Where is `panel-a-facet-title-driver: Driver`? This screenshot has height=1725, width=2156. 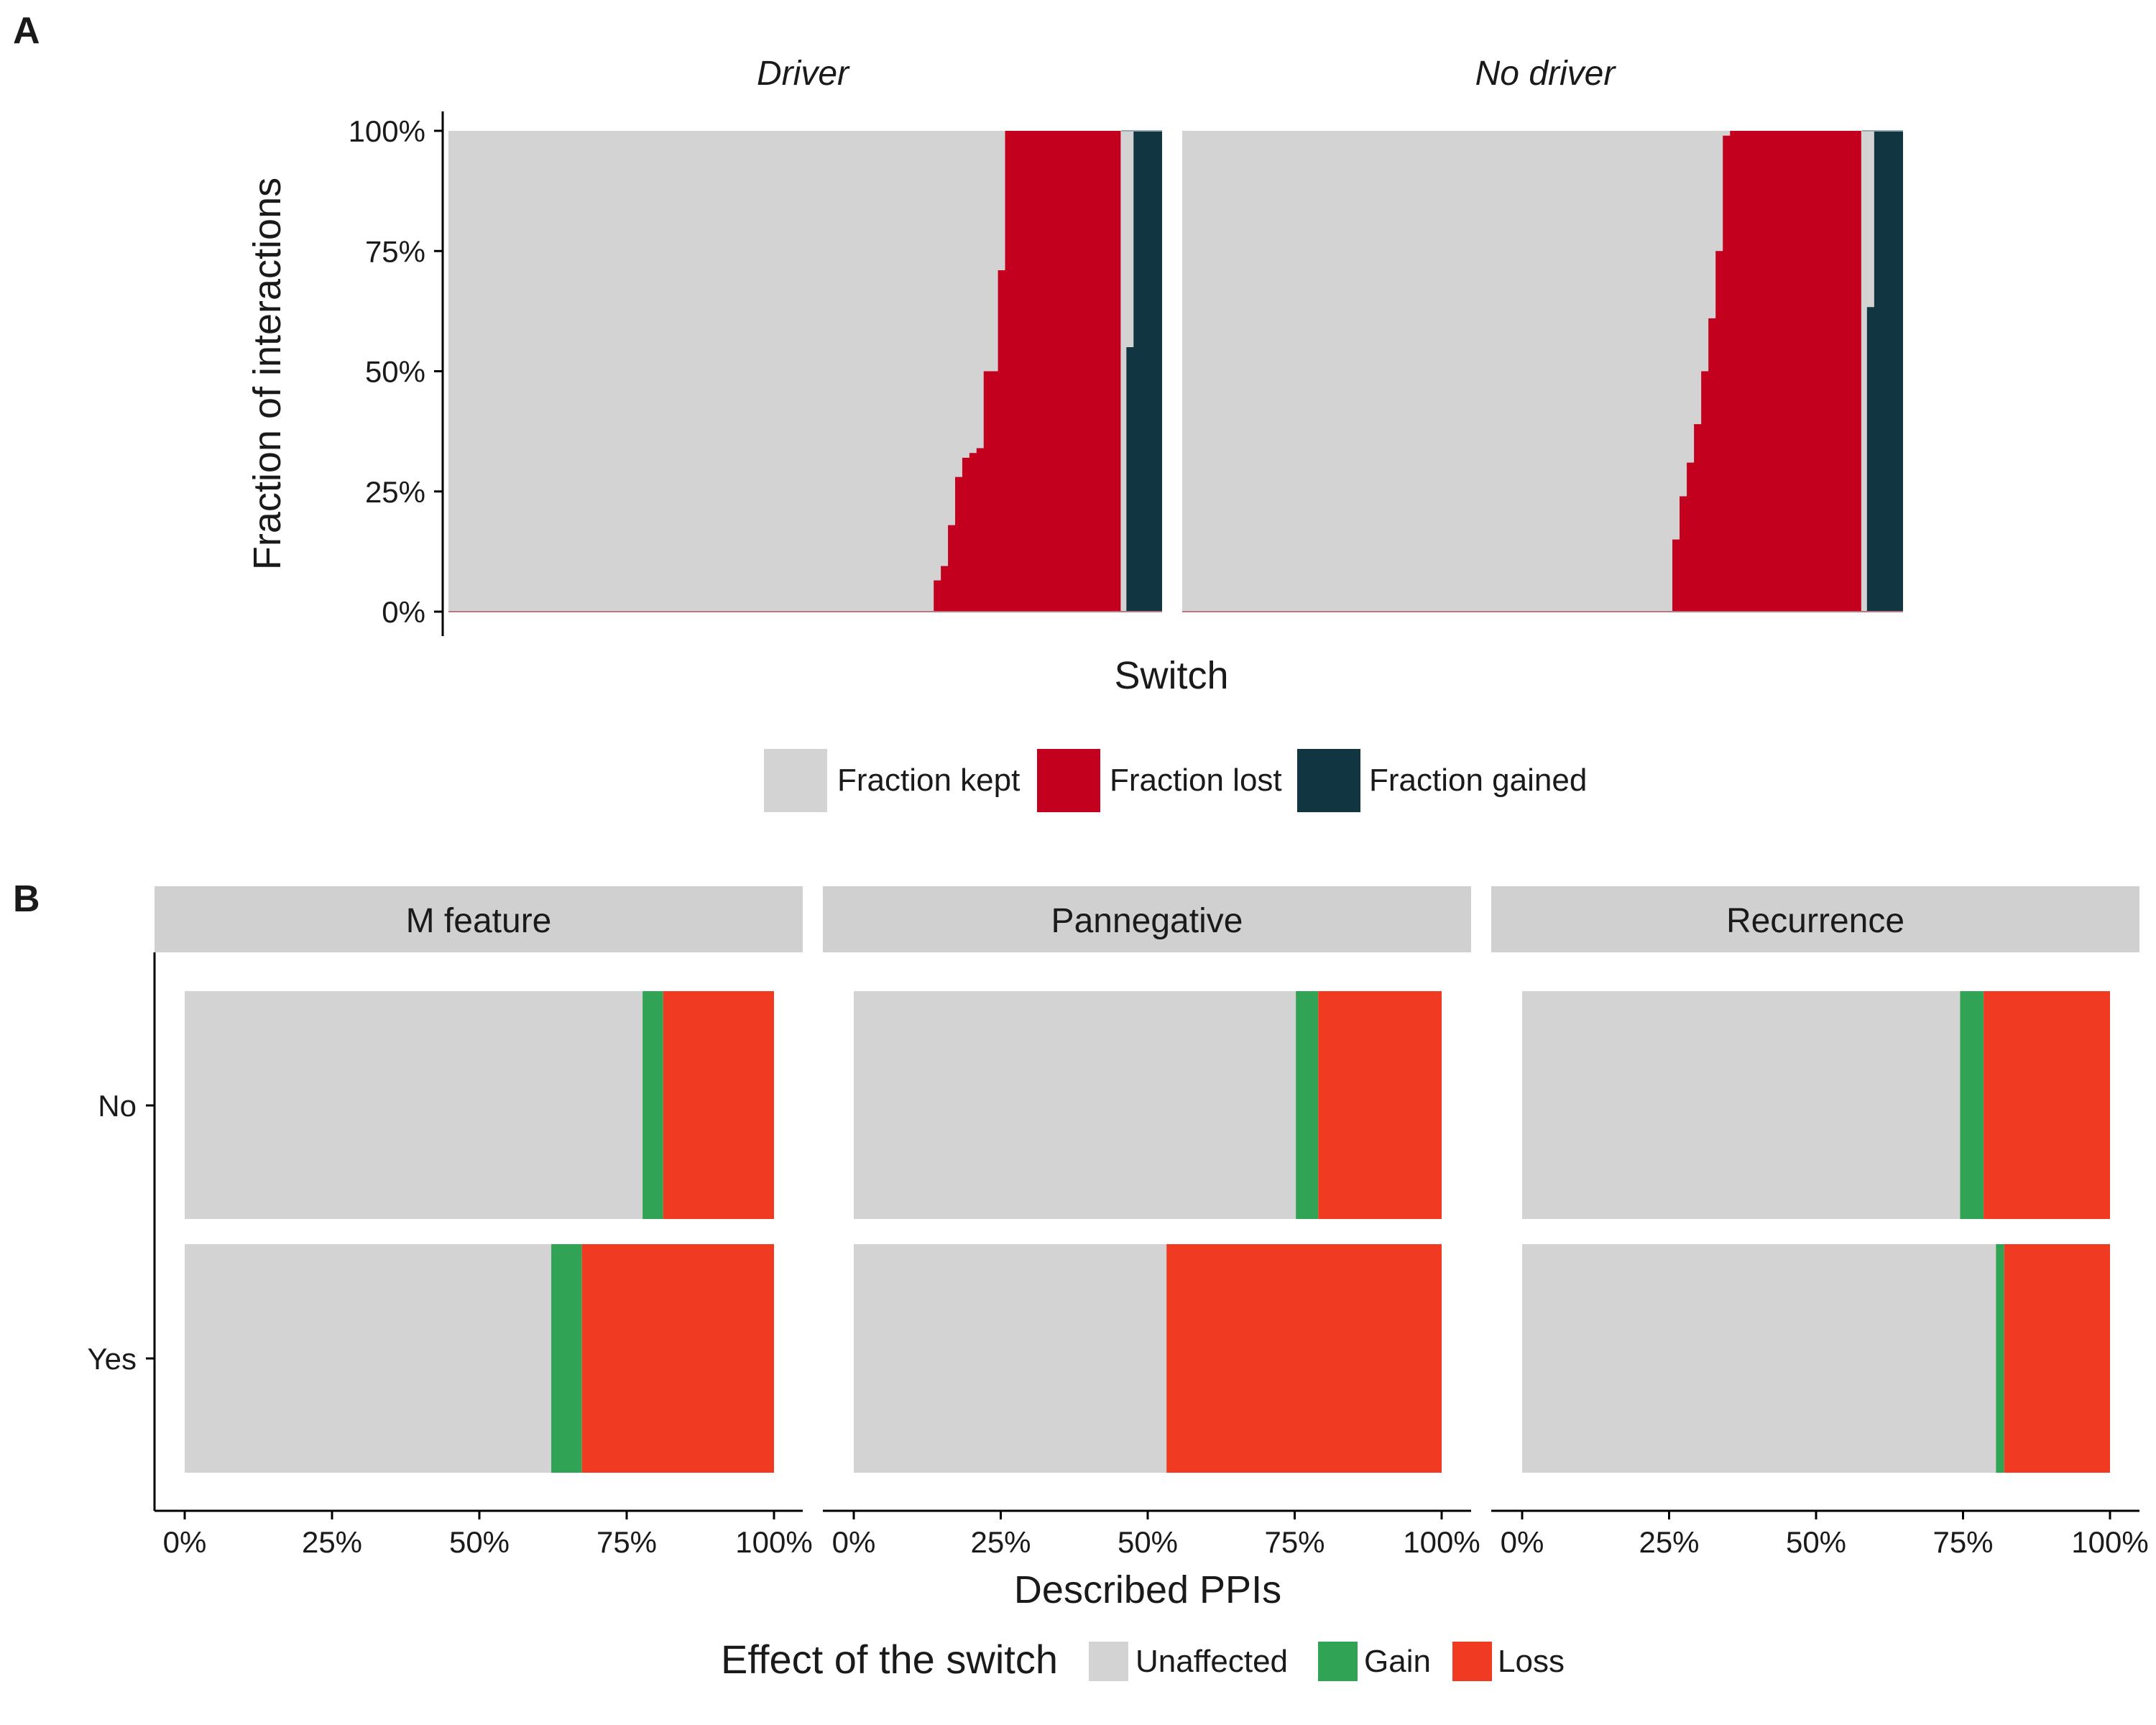 panel-a-facet-title-driver: Driver is located at coordinates (804, 74).